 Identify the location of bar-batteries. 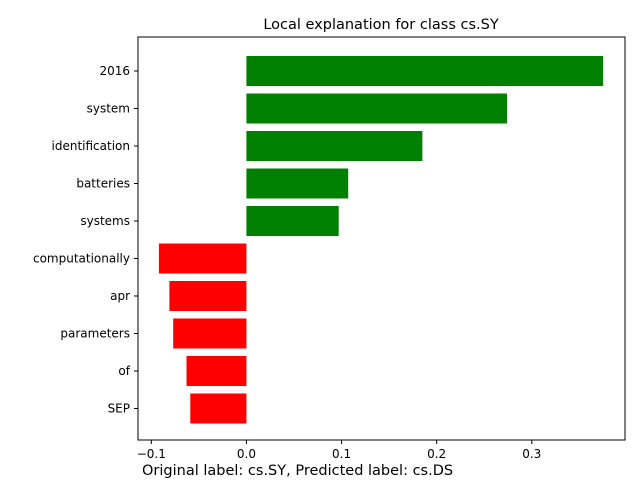
(297, 183).